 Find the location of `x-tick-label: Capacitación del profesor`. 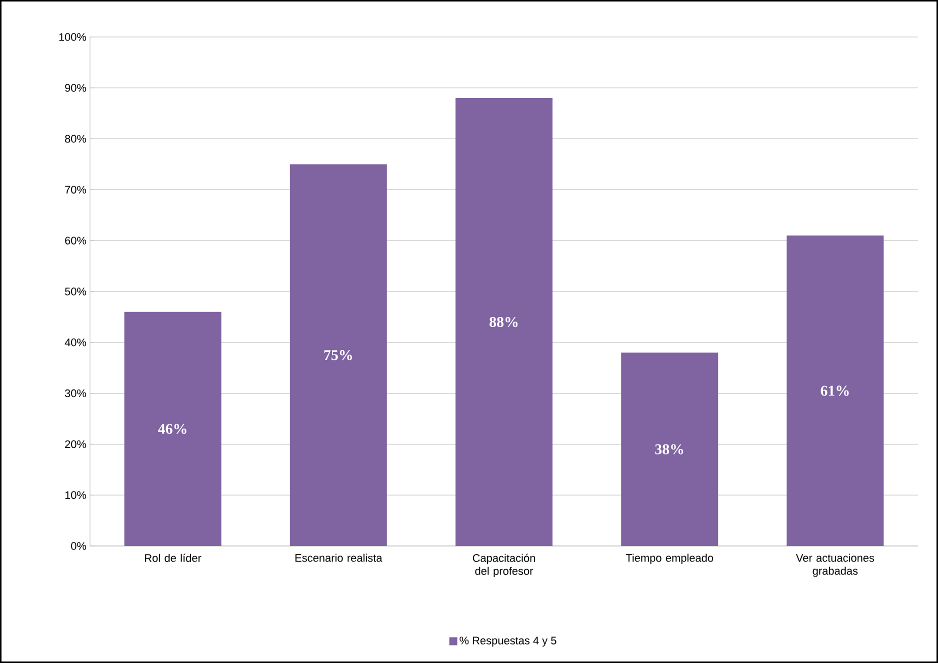

x-tick-label: Capacitación del profesor is located at coordinates (503, 566).